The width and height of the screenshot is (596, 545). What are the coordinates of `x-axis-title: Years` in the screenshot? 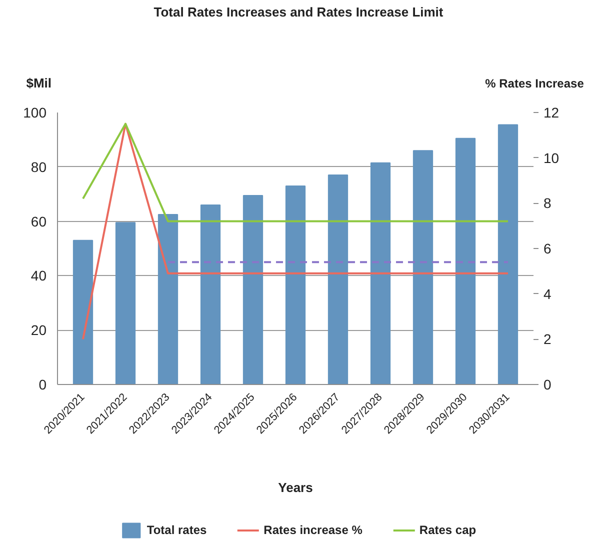 It's located at (295, 487).